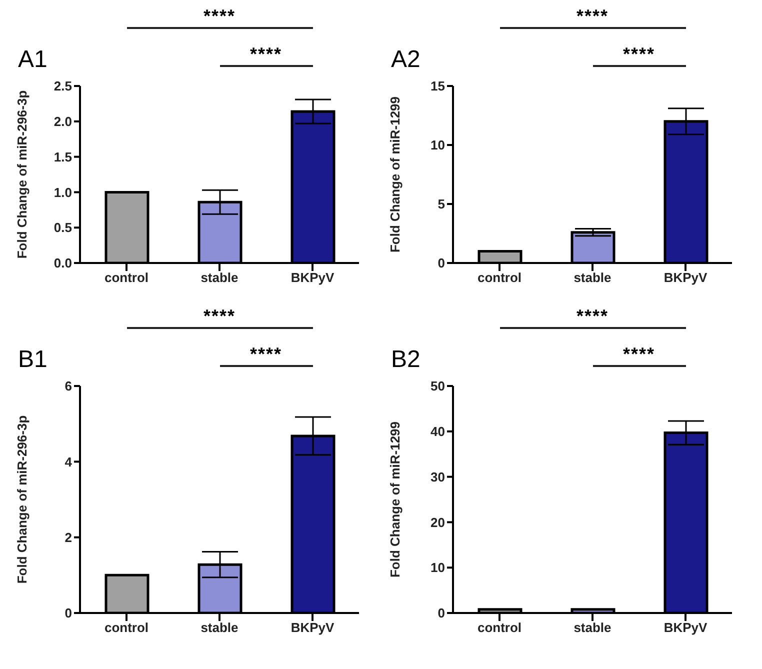 The image size is (762, 669). Describe the element at coordinates (33, 60) in the screenshot. I see `chart-title: A1` at that location.